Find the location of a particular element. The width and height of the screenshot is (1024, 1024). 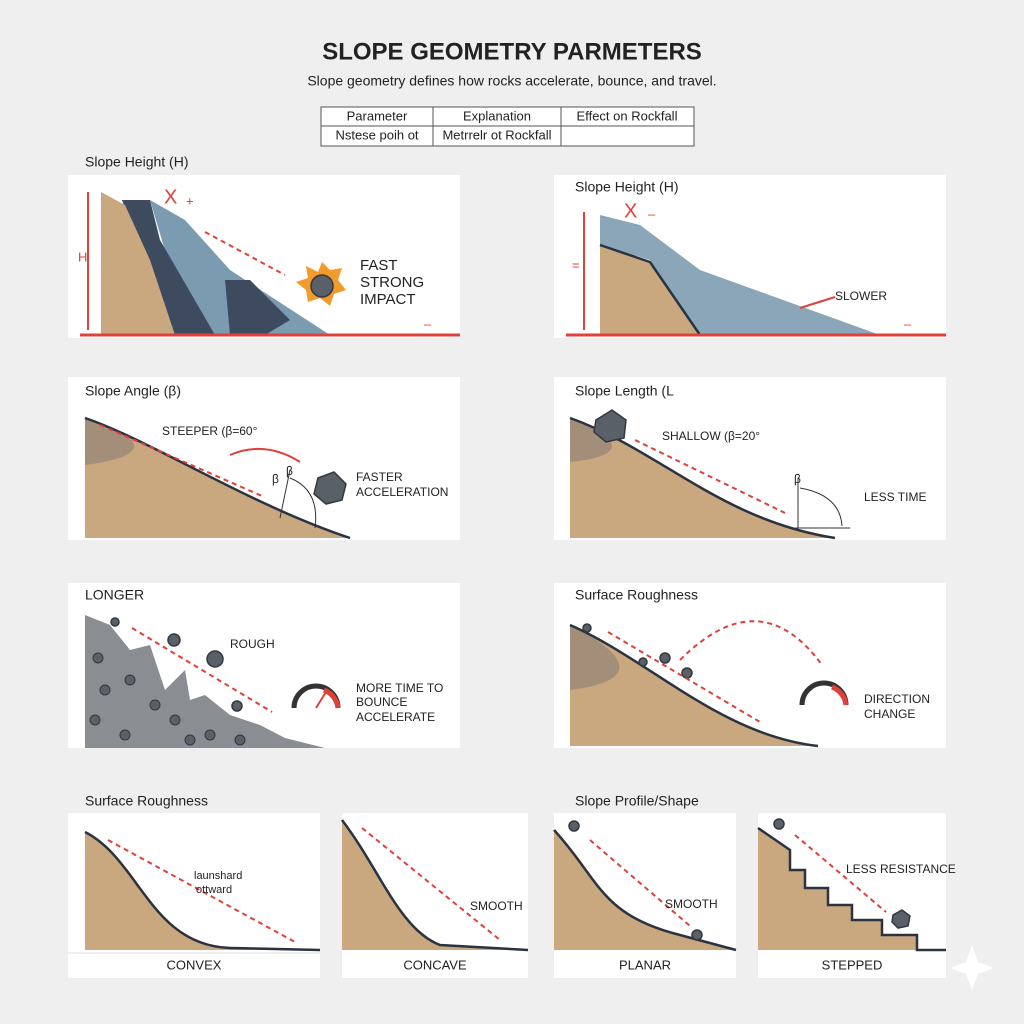

panel-height-low: Slope Height (H) = X – SLOWER – is located at coordinates (750, 256).